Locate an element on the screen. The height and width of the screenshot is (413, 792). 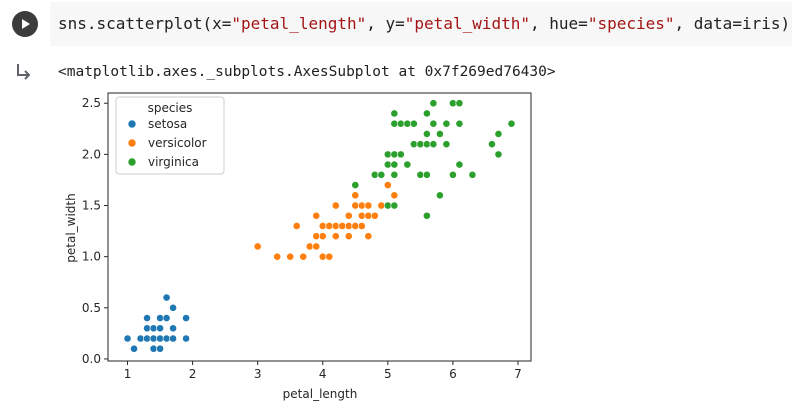
play-icon is located at coordinates (26, 24).